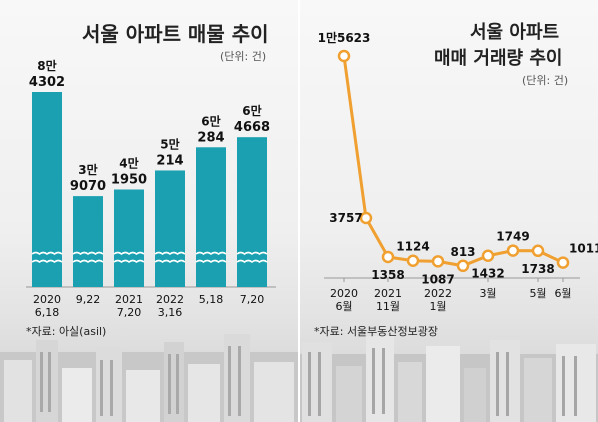  What do you see at coordinates (170, 312) in the screenshot?
I see `x-tick-label: 3,16` at bounding box center [170, 312].